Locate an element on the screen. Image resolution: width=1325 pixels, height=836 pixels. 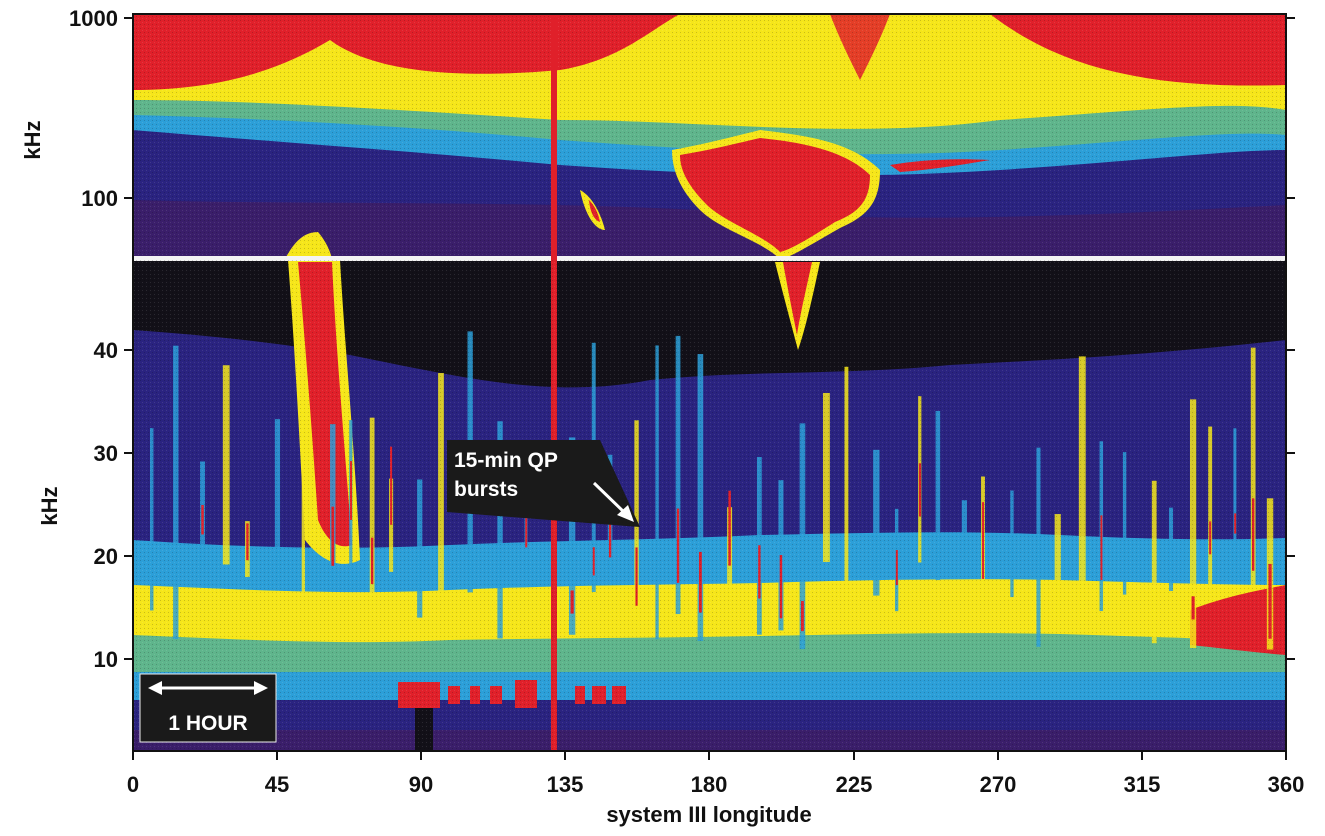
y-tick-label: 1000 is located at coordinates (93, 18).